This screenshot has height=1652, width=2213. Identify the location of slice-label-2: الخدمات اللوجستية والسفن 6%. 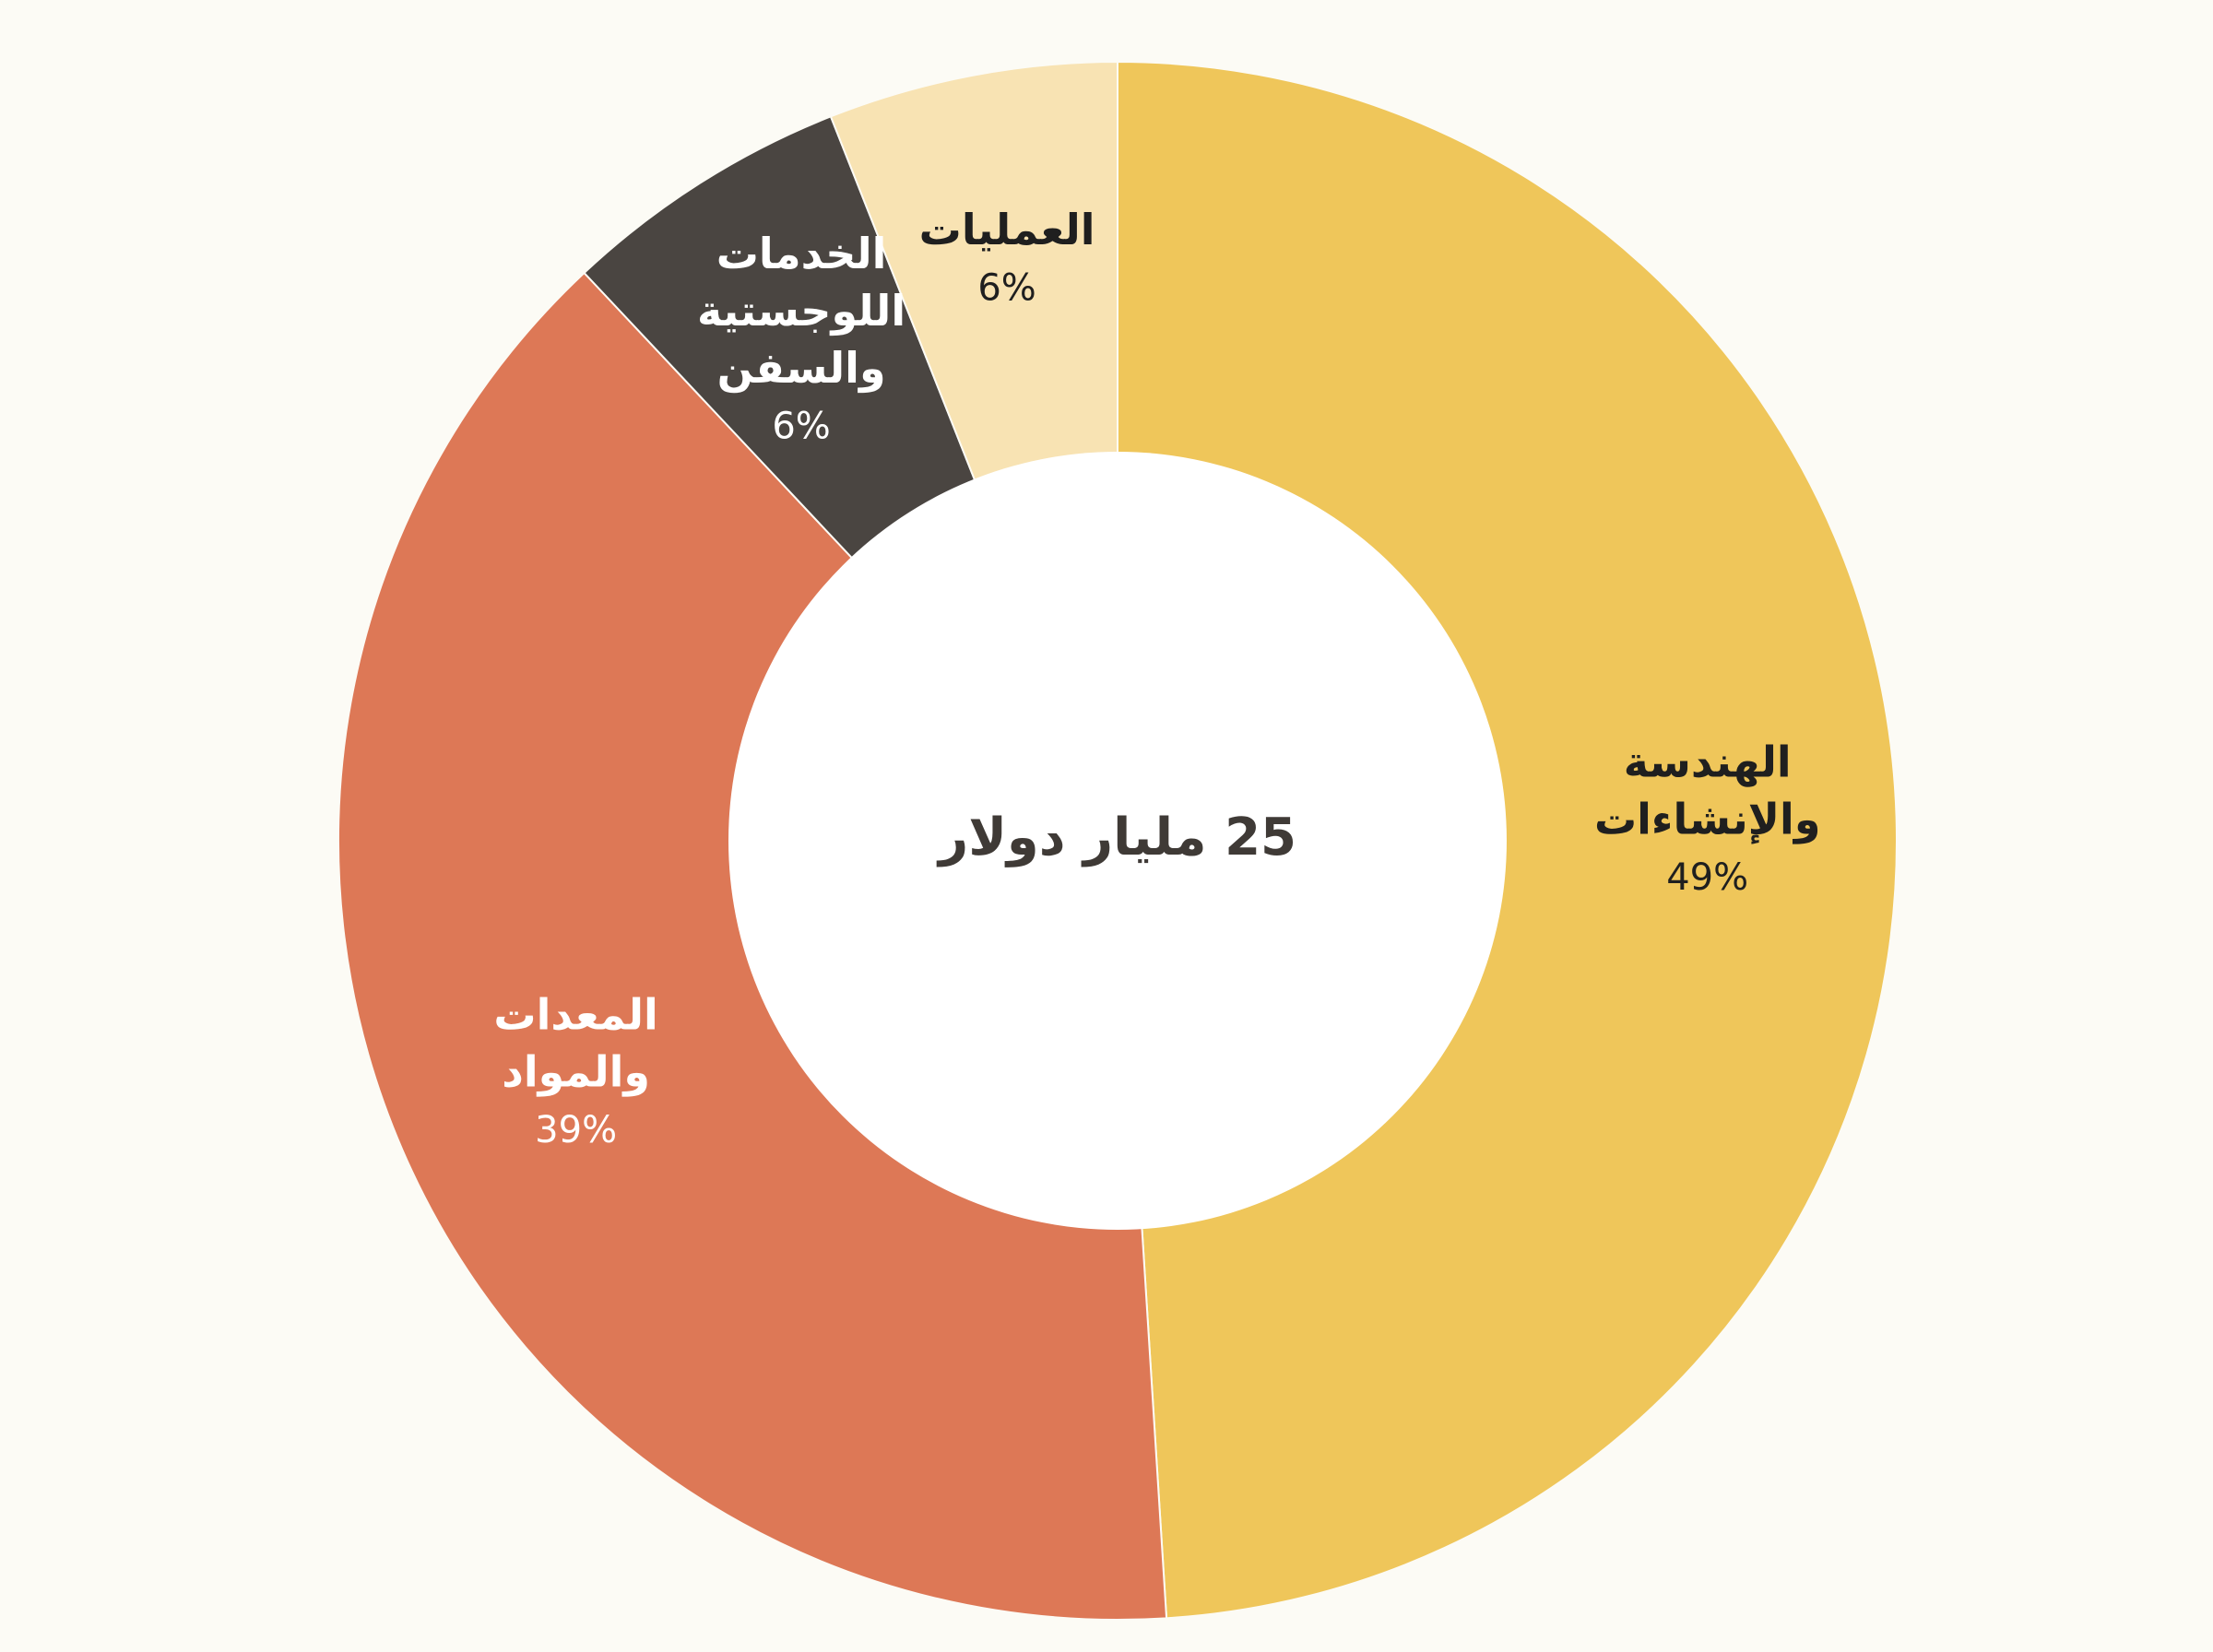
(801, 338).